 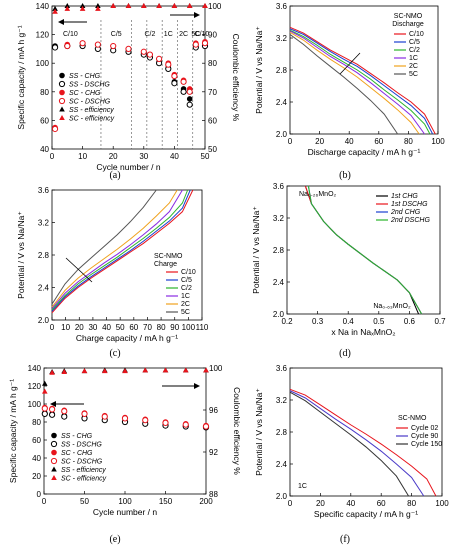 What do you see at coordinates (188, 272) in the screenshot?
I see `legend-label: C/10` at bounding box center [188, 272].